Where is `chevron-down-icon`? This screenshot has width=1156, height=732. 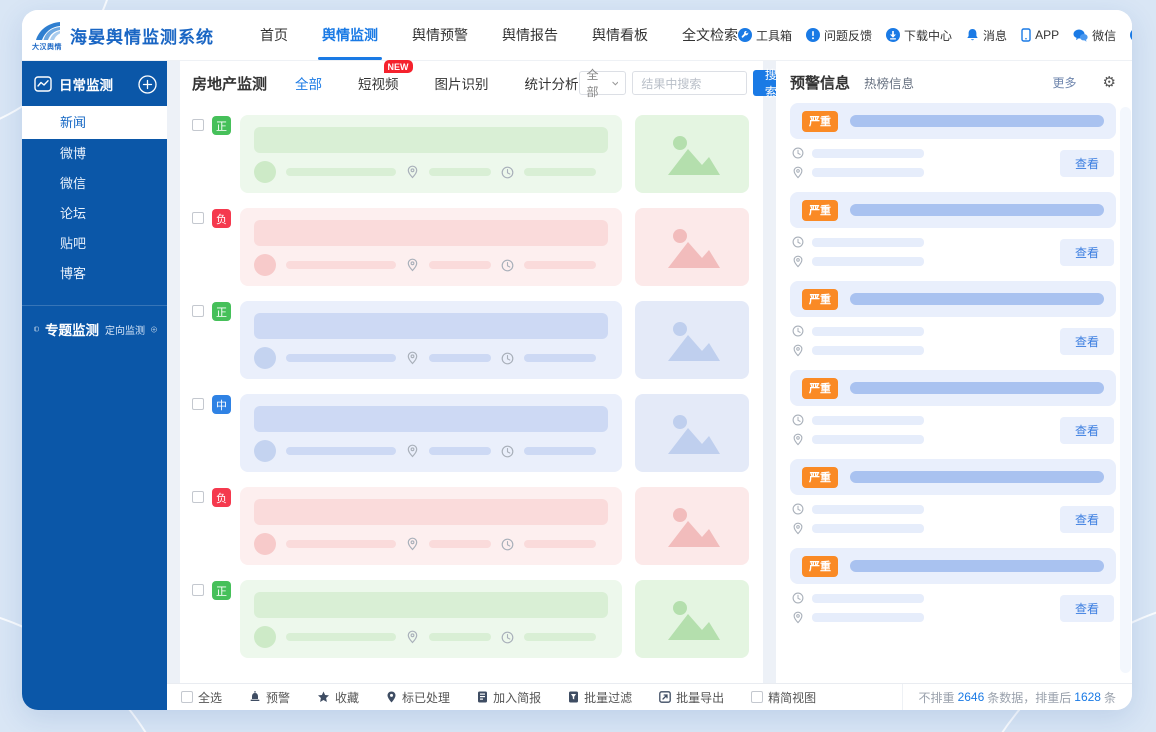
chevron-down-icon is located at coordinates (615, 83).